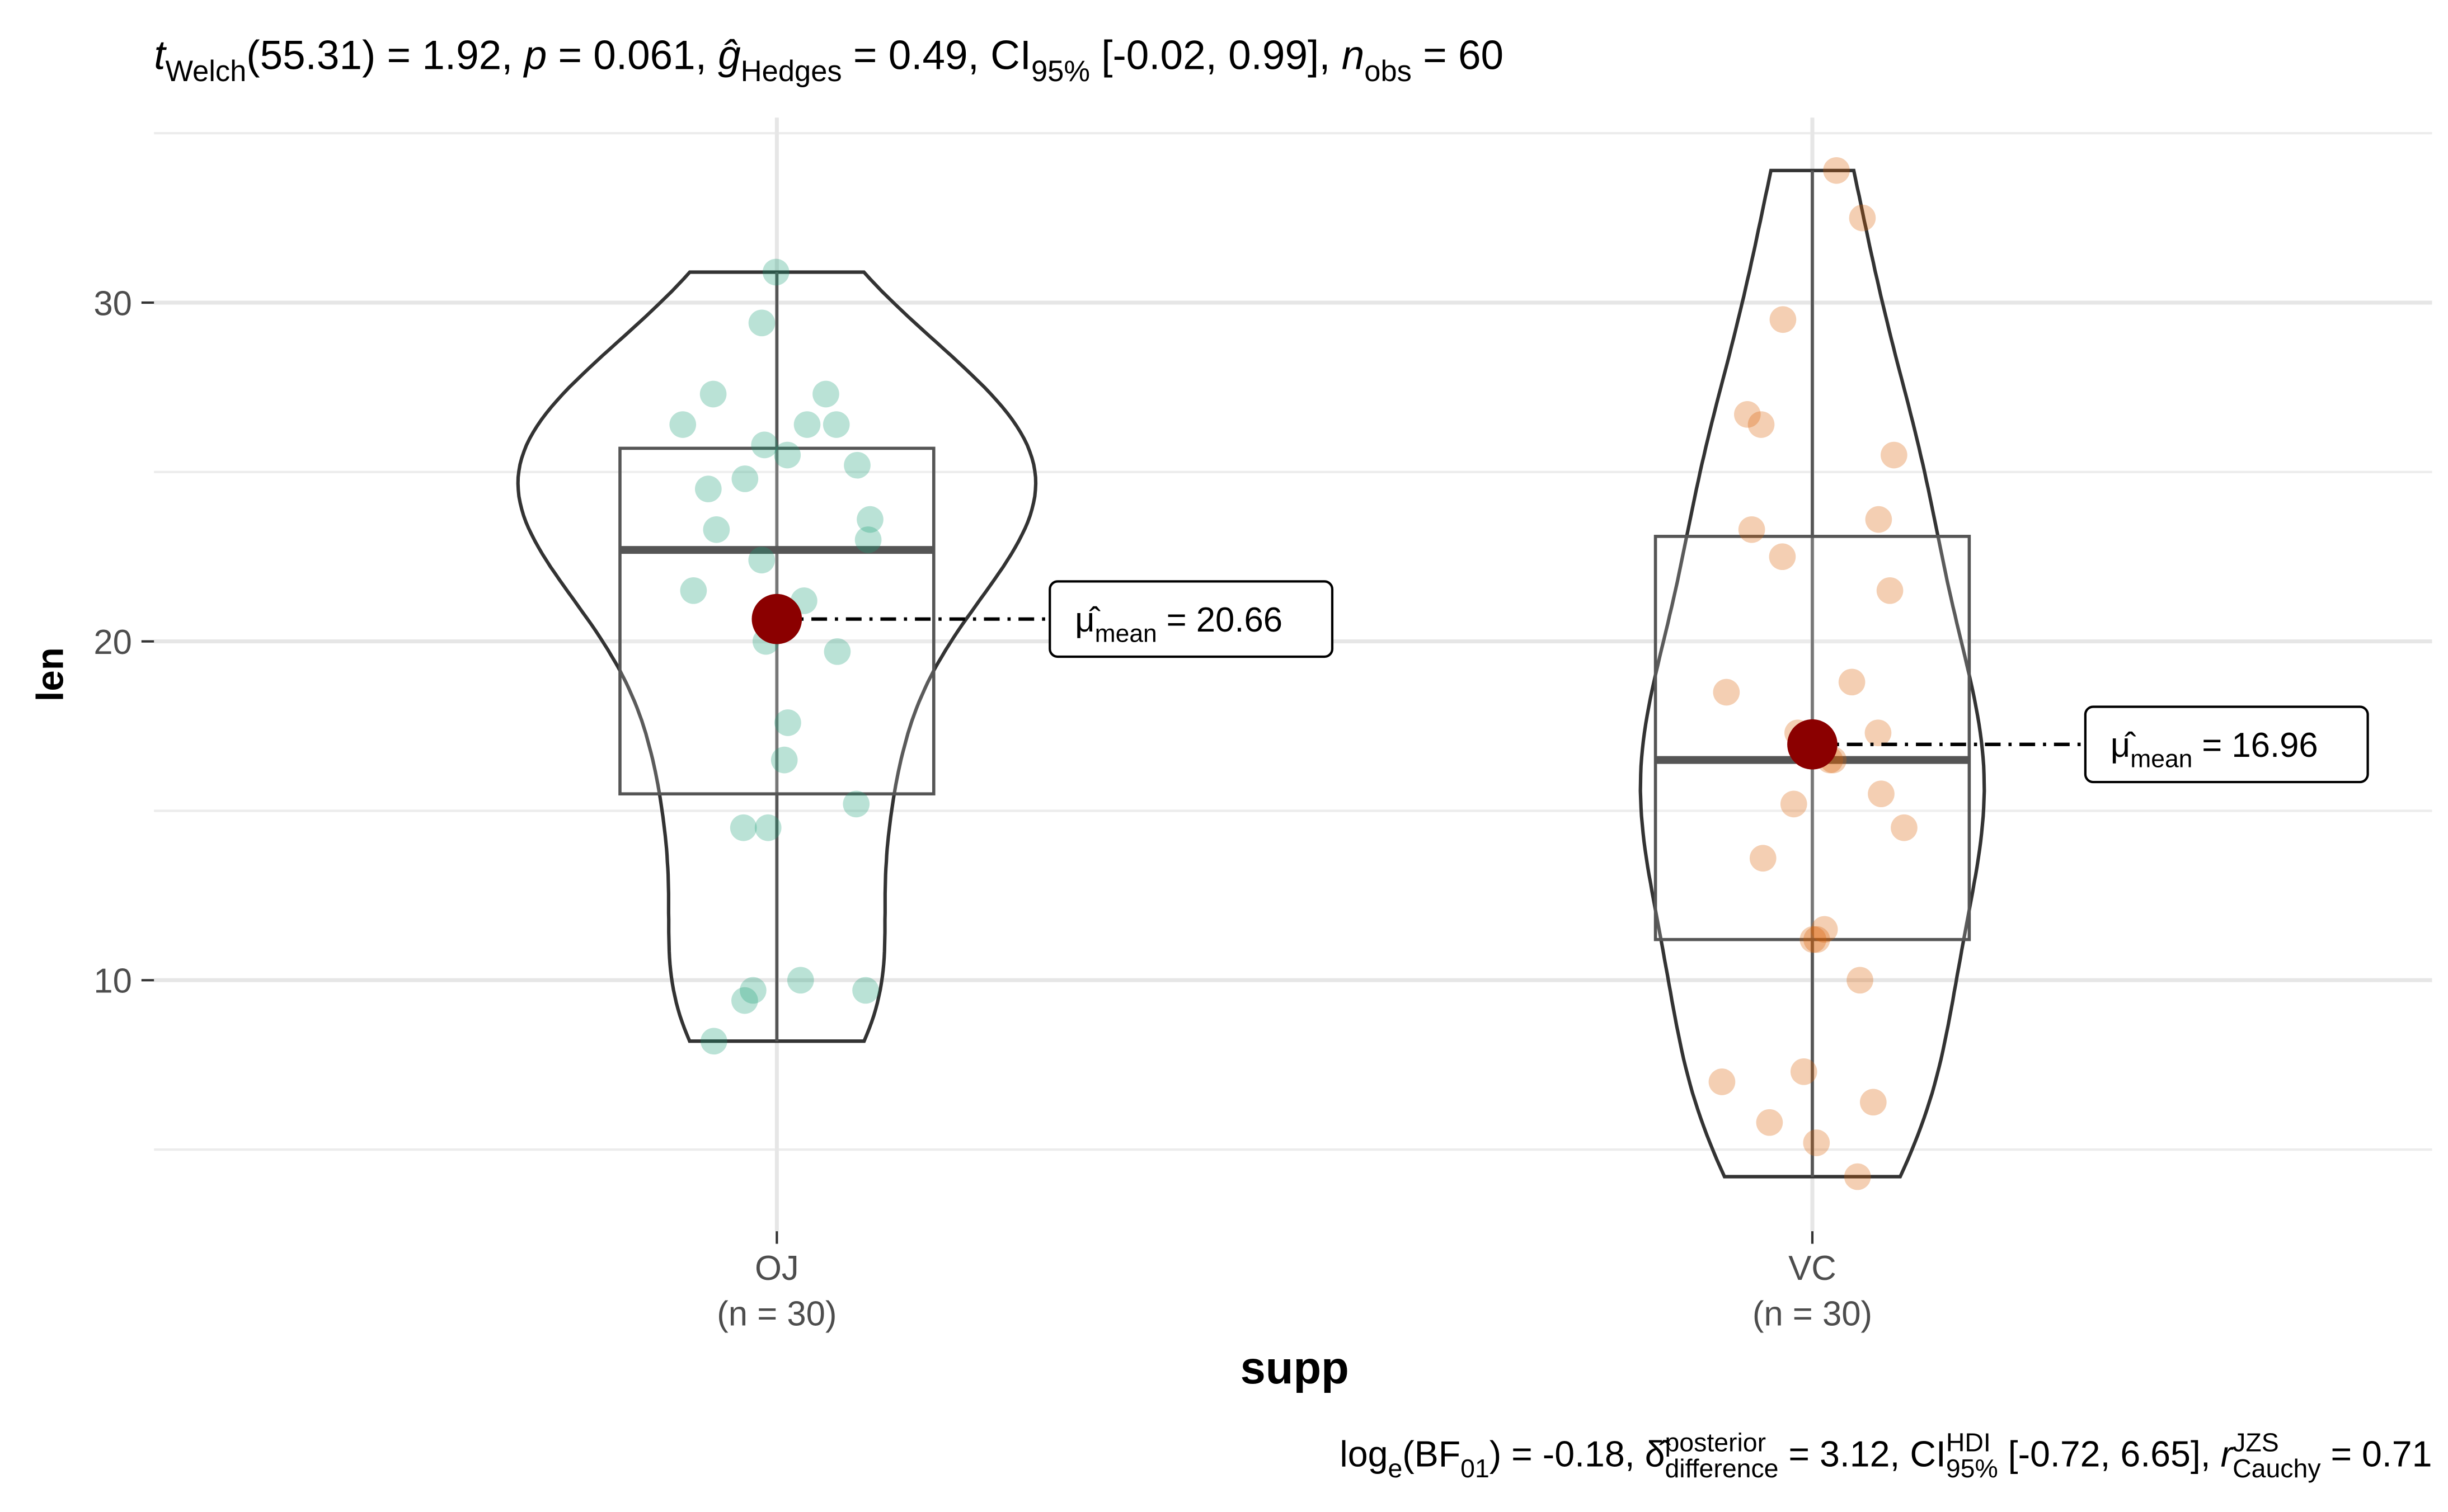  What do you see at coordinates (2227, 1455) in the screenshot?
I see `text-segment: r` at bounding box center [2227, 1455].